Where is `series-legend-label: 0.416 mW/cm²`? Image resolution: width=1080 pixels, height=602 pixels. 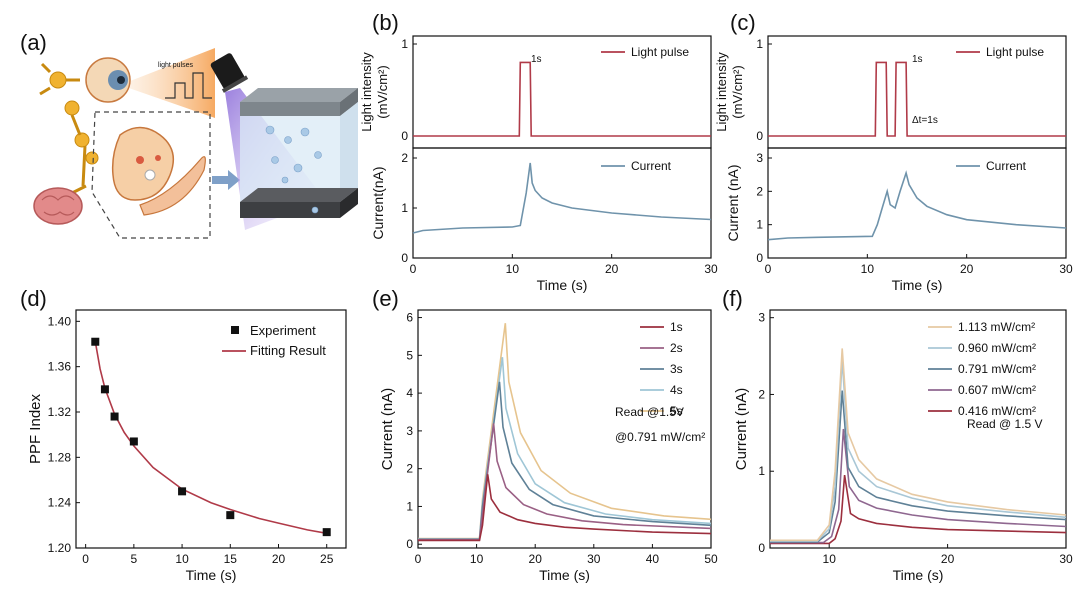
series-legend-label: 0.416 mW/cm² is located at coordinates (997, 411).